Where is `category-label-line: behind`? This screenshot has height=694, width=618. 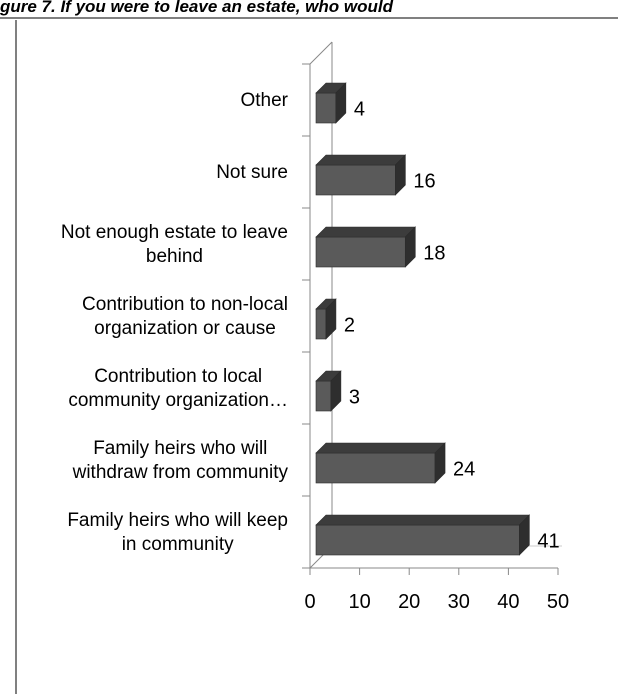 category-label-line: behind is located at coordinates (174, 256).